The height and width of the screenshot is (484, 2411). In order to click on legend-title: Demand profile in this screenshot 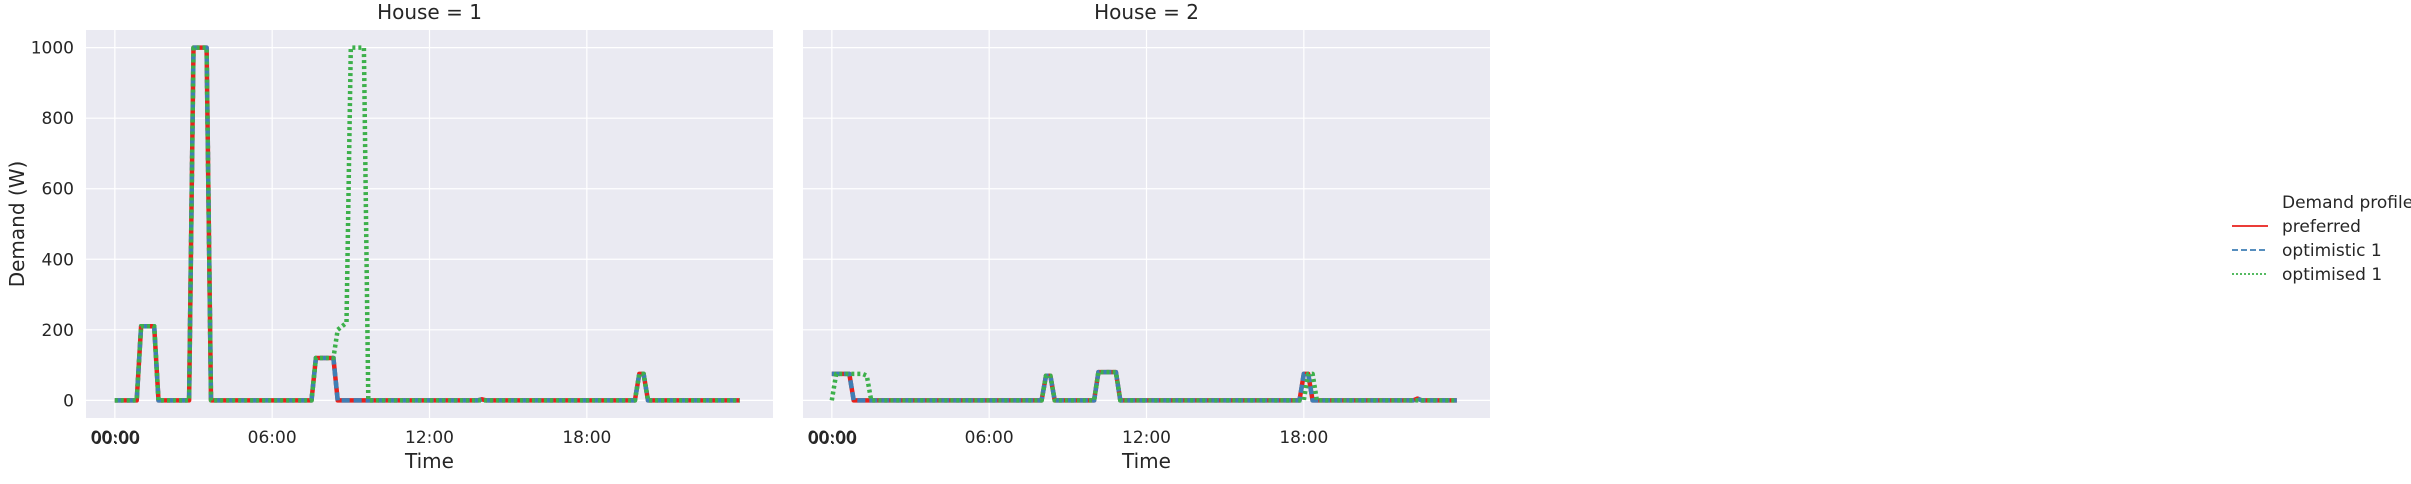, I will do `click(2346, 203)`.